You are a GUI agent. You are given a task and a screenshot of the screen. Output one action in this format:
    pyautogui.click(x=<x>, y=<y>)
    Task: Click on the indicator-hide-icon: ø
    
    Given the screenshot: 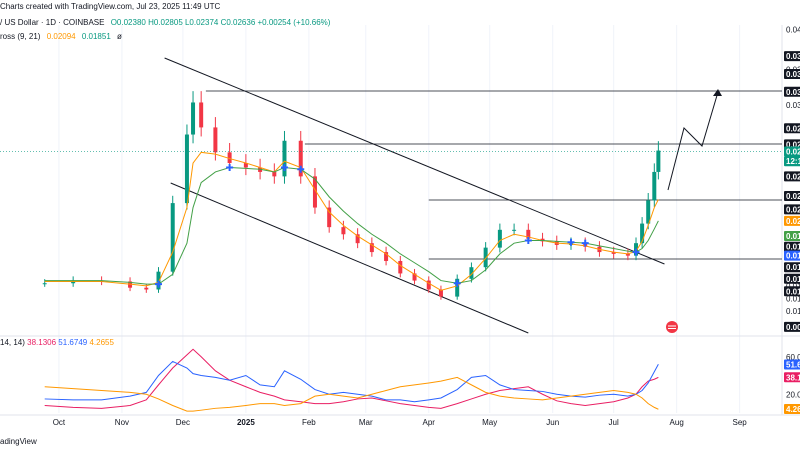 What is the action you would take?
    pyautogui.click(x=119, y=36)
    